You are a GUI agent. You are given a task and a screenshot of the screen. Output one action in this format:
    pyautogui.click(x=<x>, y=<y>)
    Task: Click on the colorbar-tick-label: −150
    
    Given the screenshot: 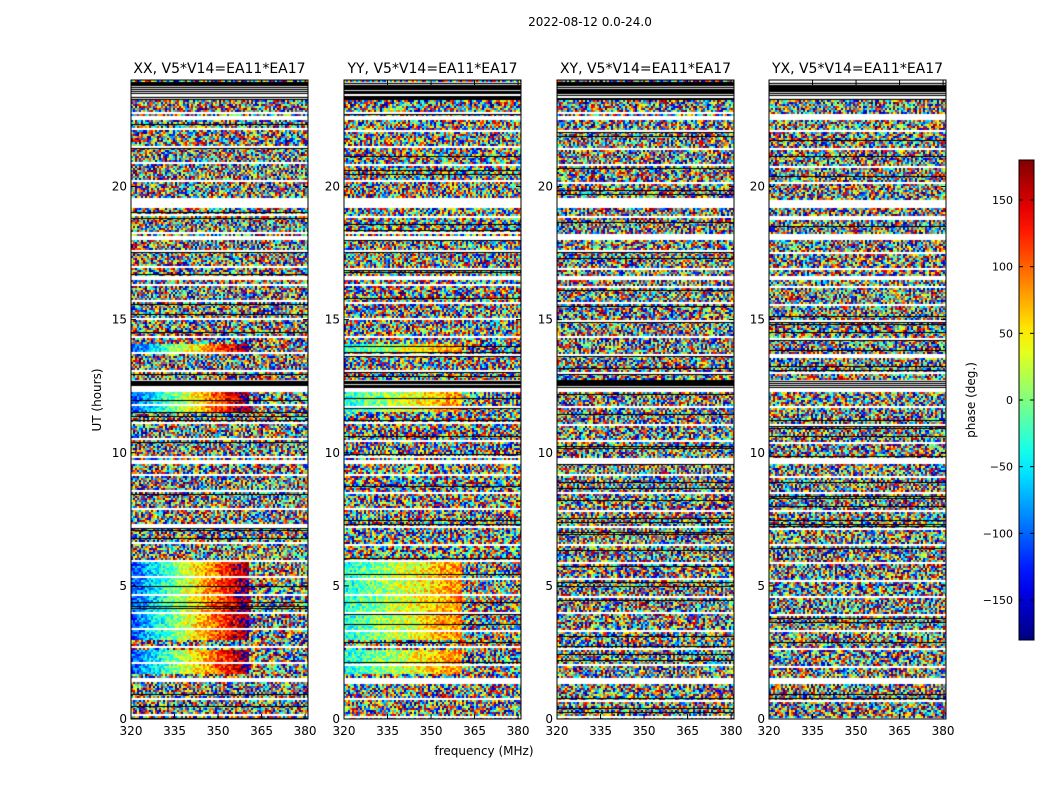 What is the action you would take?
    pyautogui.click(x=998, y=600)
    